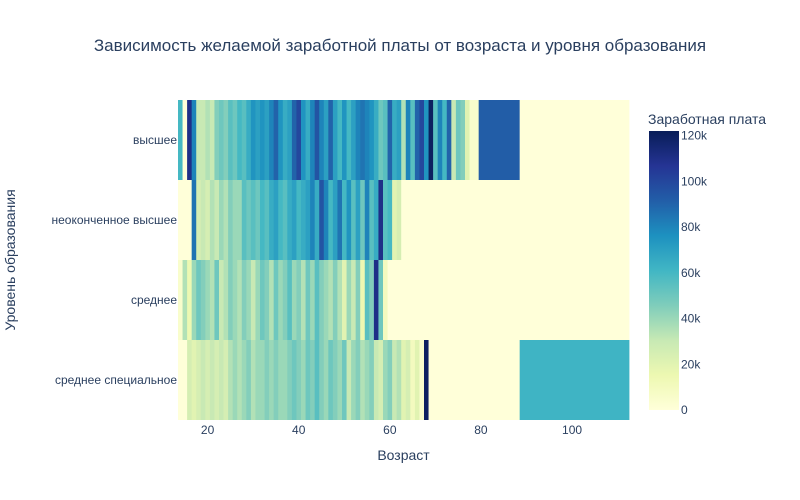 The height and width of the screenshot is (500, 800). Describe the element at coordinates (691, 364) in the screenshot. I see `colorbar-tick-label: 20k` at that location.